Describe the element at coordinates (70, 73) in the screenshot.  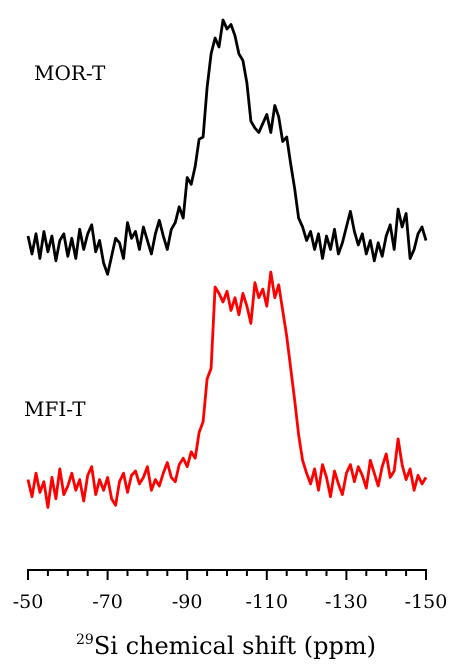
I see `series-label-mor-t: MOR-T` at that location.